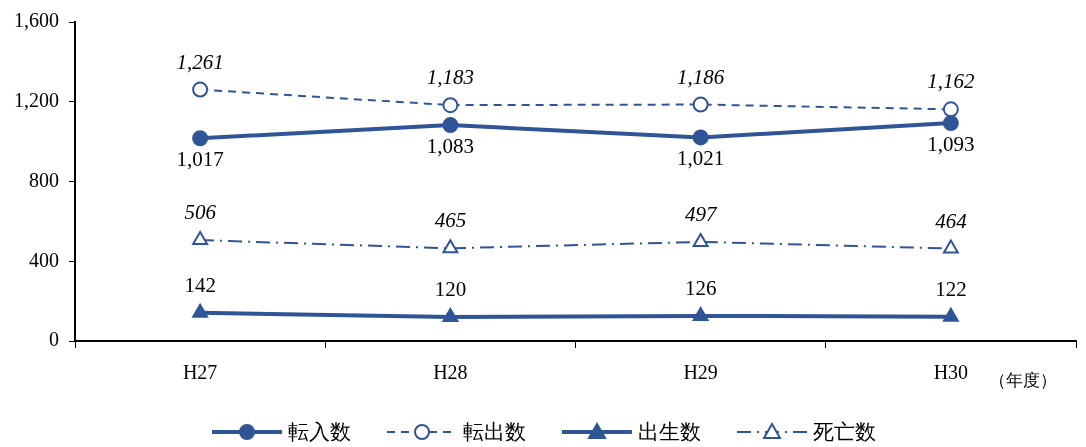  What do you see at coordinates (44, 259) in the screenshot?
I see `y-tick-label: 400` at bounding box center [44, 259].